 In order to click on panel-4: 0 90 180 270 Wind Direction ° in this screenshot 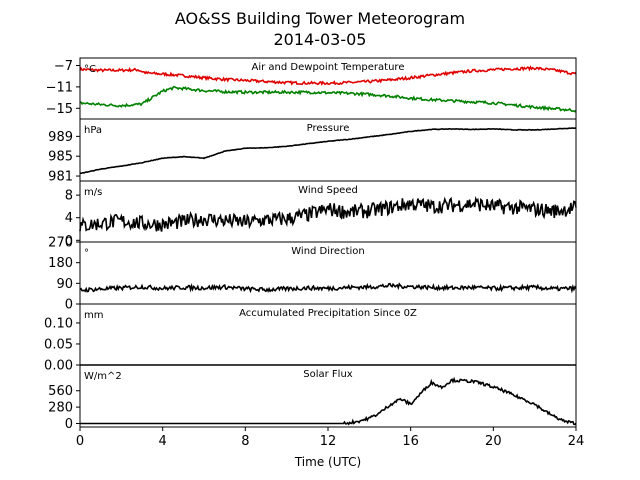, I will do `click(312, 274)`.